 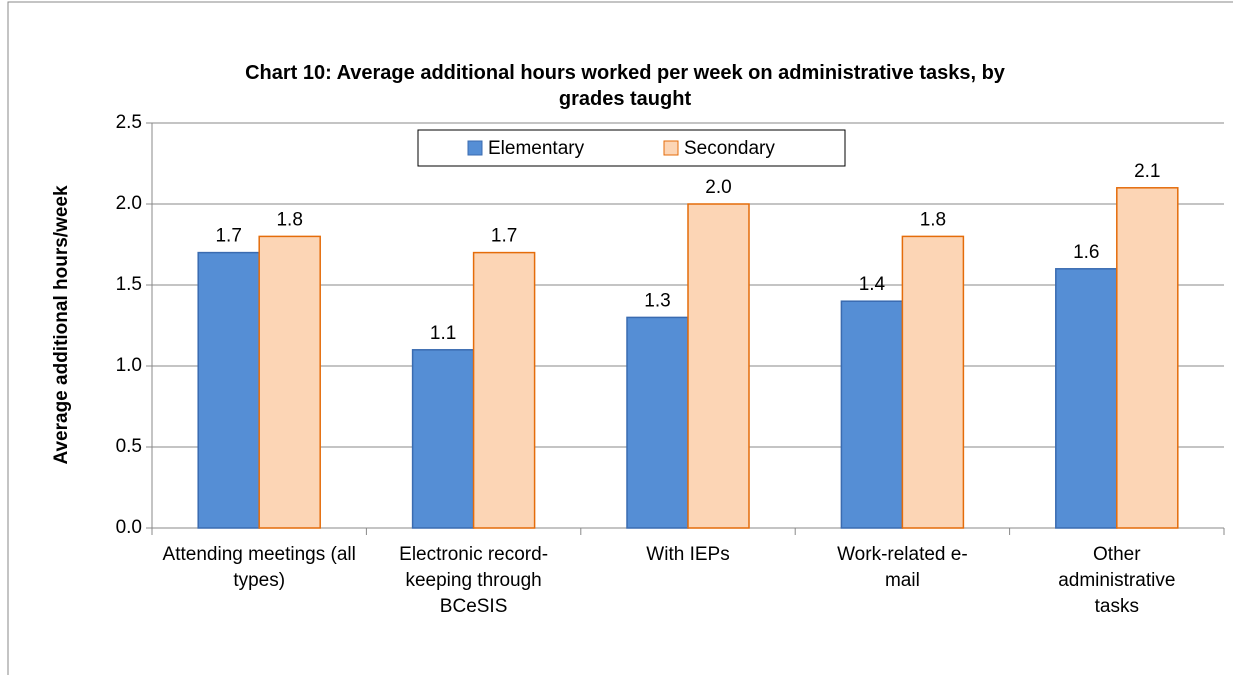 What do you see at coordinates (1147, 171) in the screenshot?
I see `data-label: 2.1` at bounding box center [1147, 171].